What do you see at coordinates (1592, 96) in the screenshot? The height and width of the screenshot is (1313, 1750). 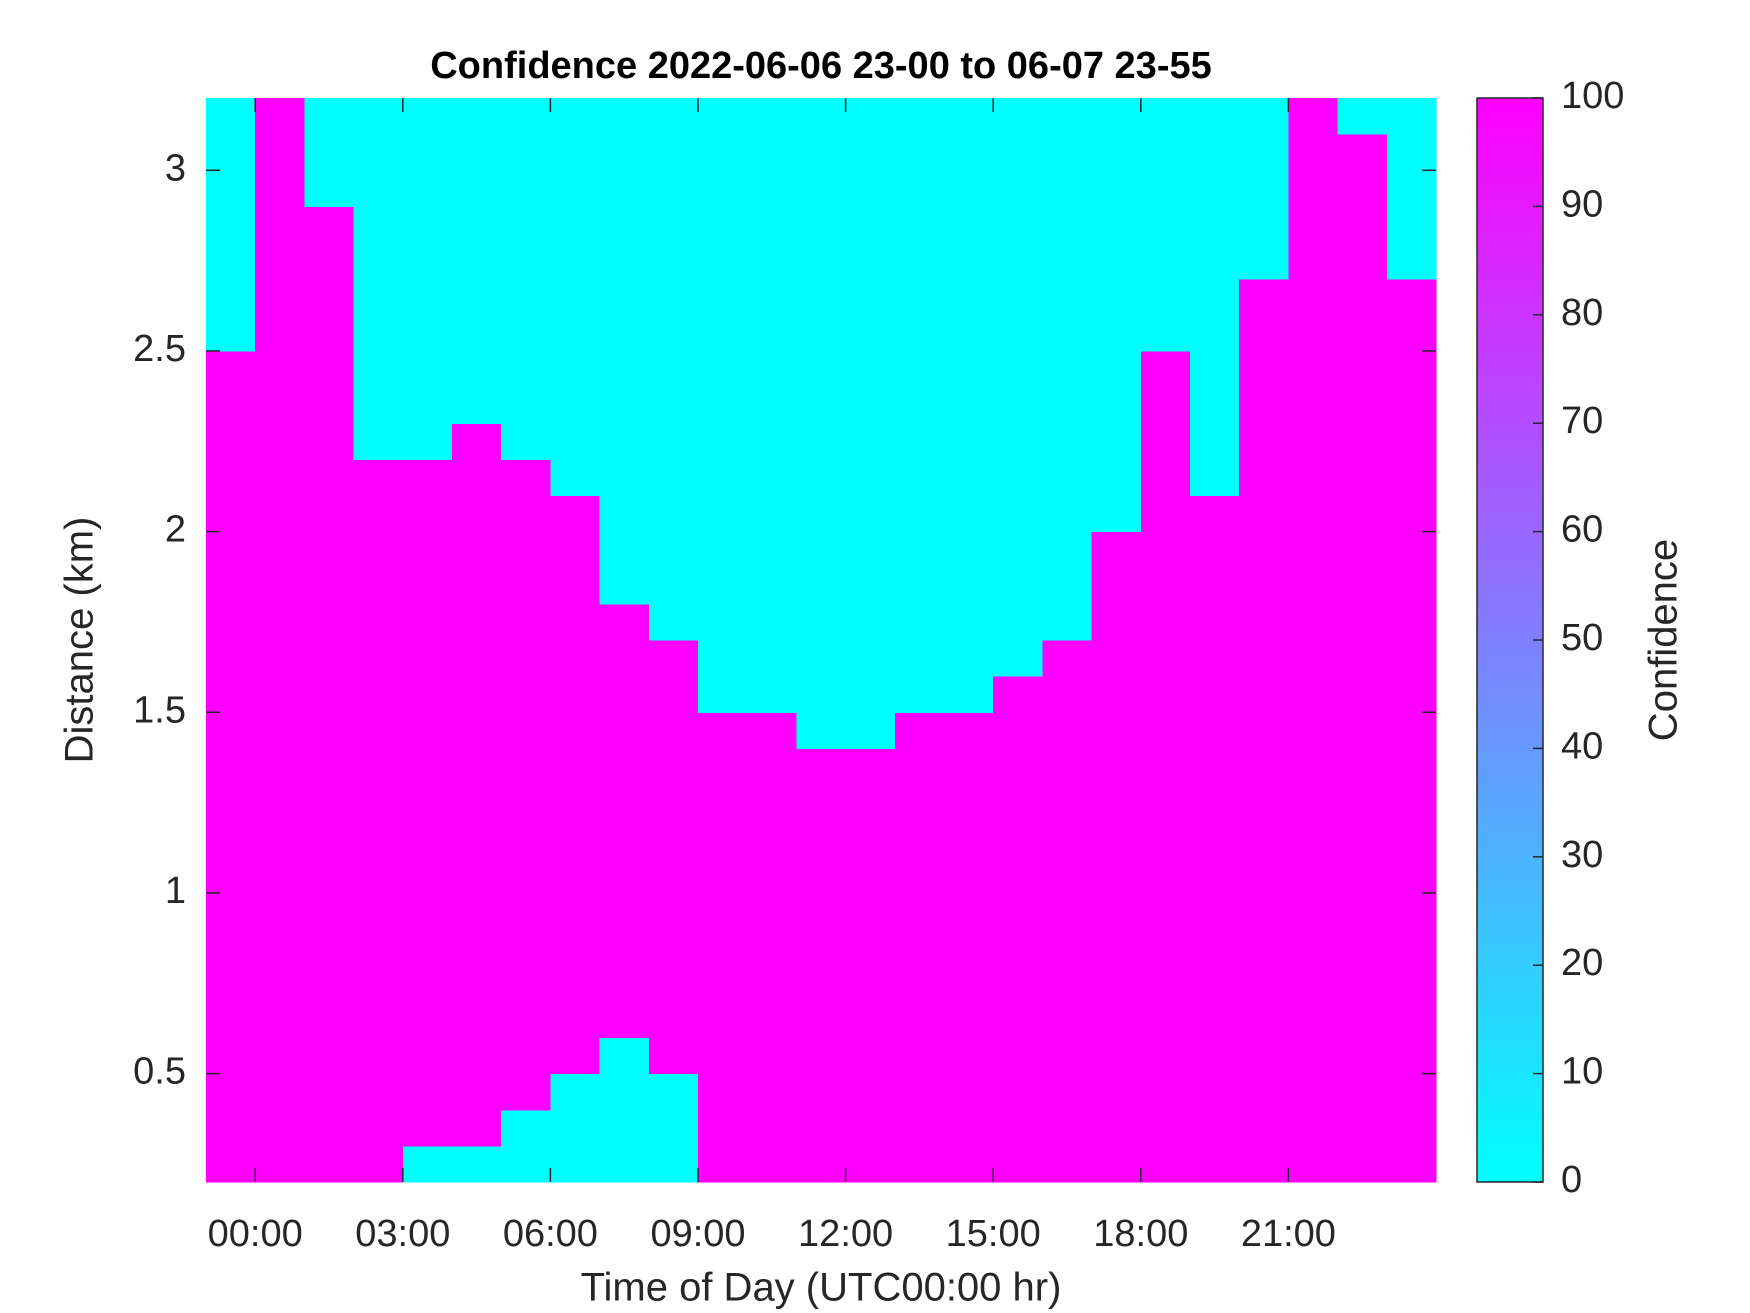 I see `colorbar-tick-label: 100` at bounding box center [1592, 96].